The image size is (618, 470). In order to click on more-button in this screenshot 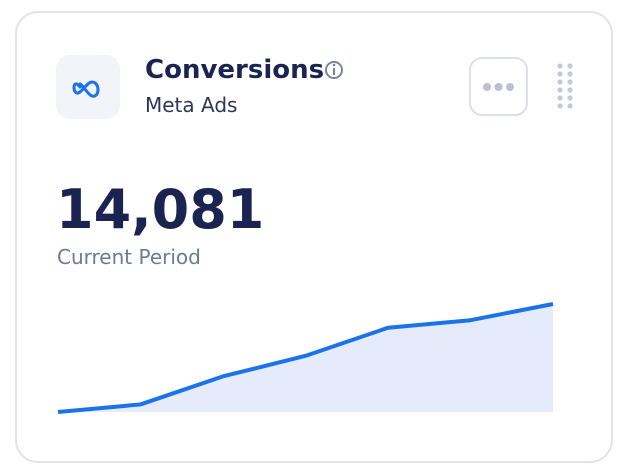, I will do `click(498, 86)`.